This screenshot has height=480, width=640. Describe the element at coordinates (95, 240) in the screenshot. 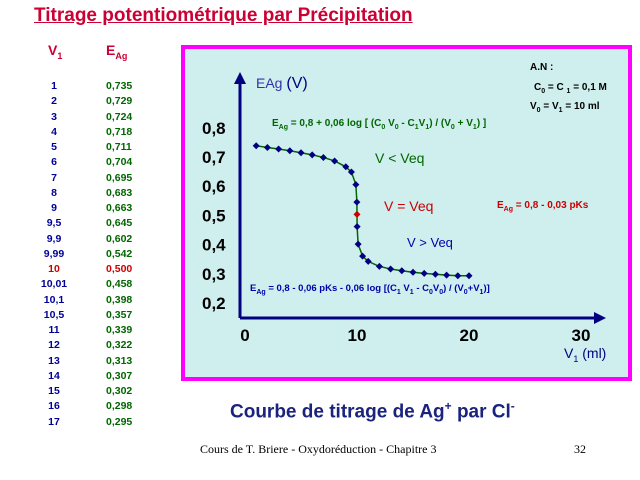

I see `table-row: 9,9 0,602` at that location.